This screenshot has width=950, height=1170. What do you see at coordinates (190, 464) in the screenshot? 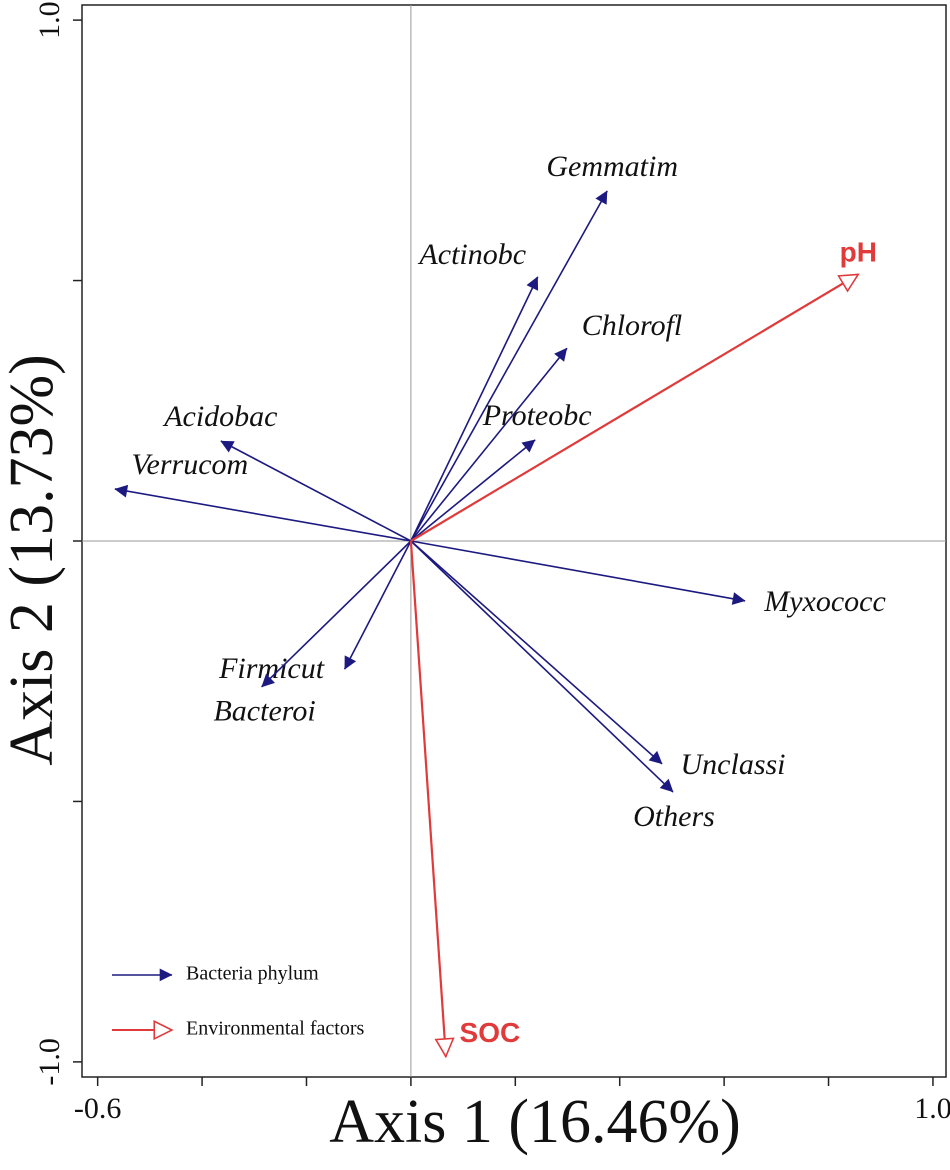
I see `arrow-label: Verrucom` at bounding box center [190, 464].